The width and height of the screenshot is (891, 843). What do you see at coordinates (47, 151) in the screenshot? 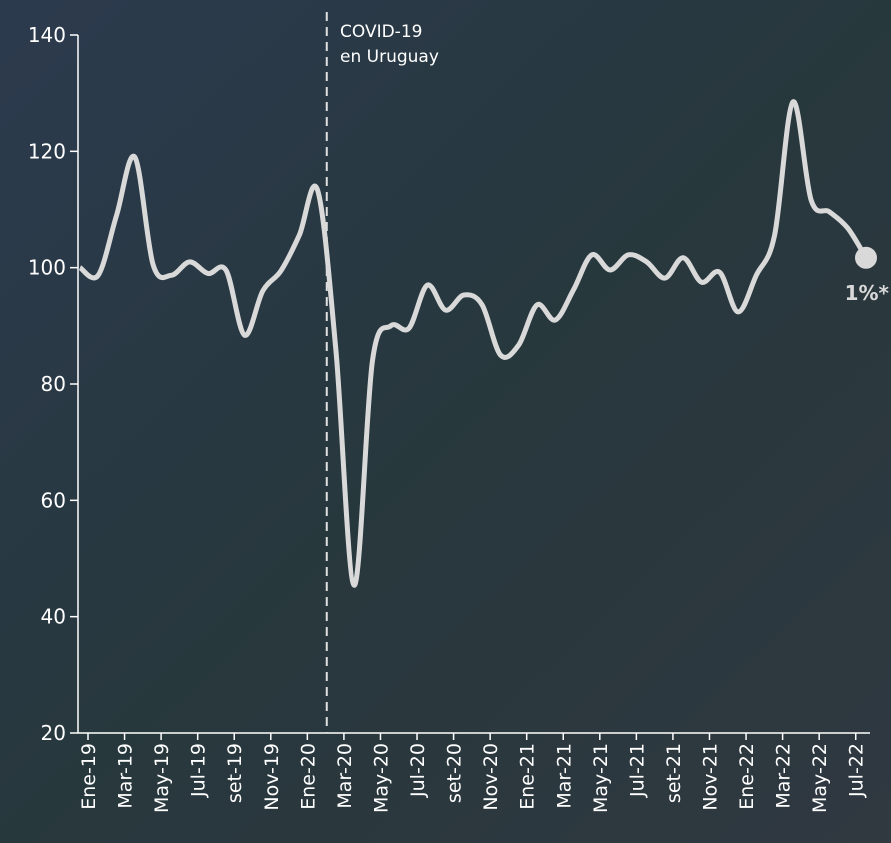
I see `y-tick-label: 120` at bounding box center [47, 151].